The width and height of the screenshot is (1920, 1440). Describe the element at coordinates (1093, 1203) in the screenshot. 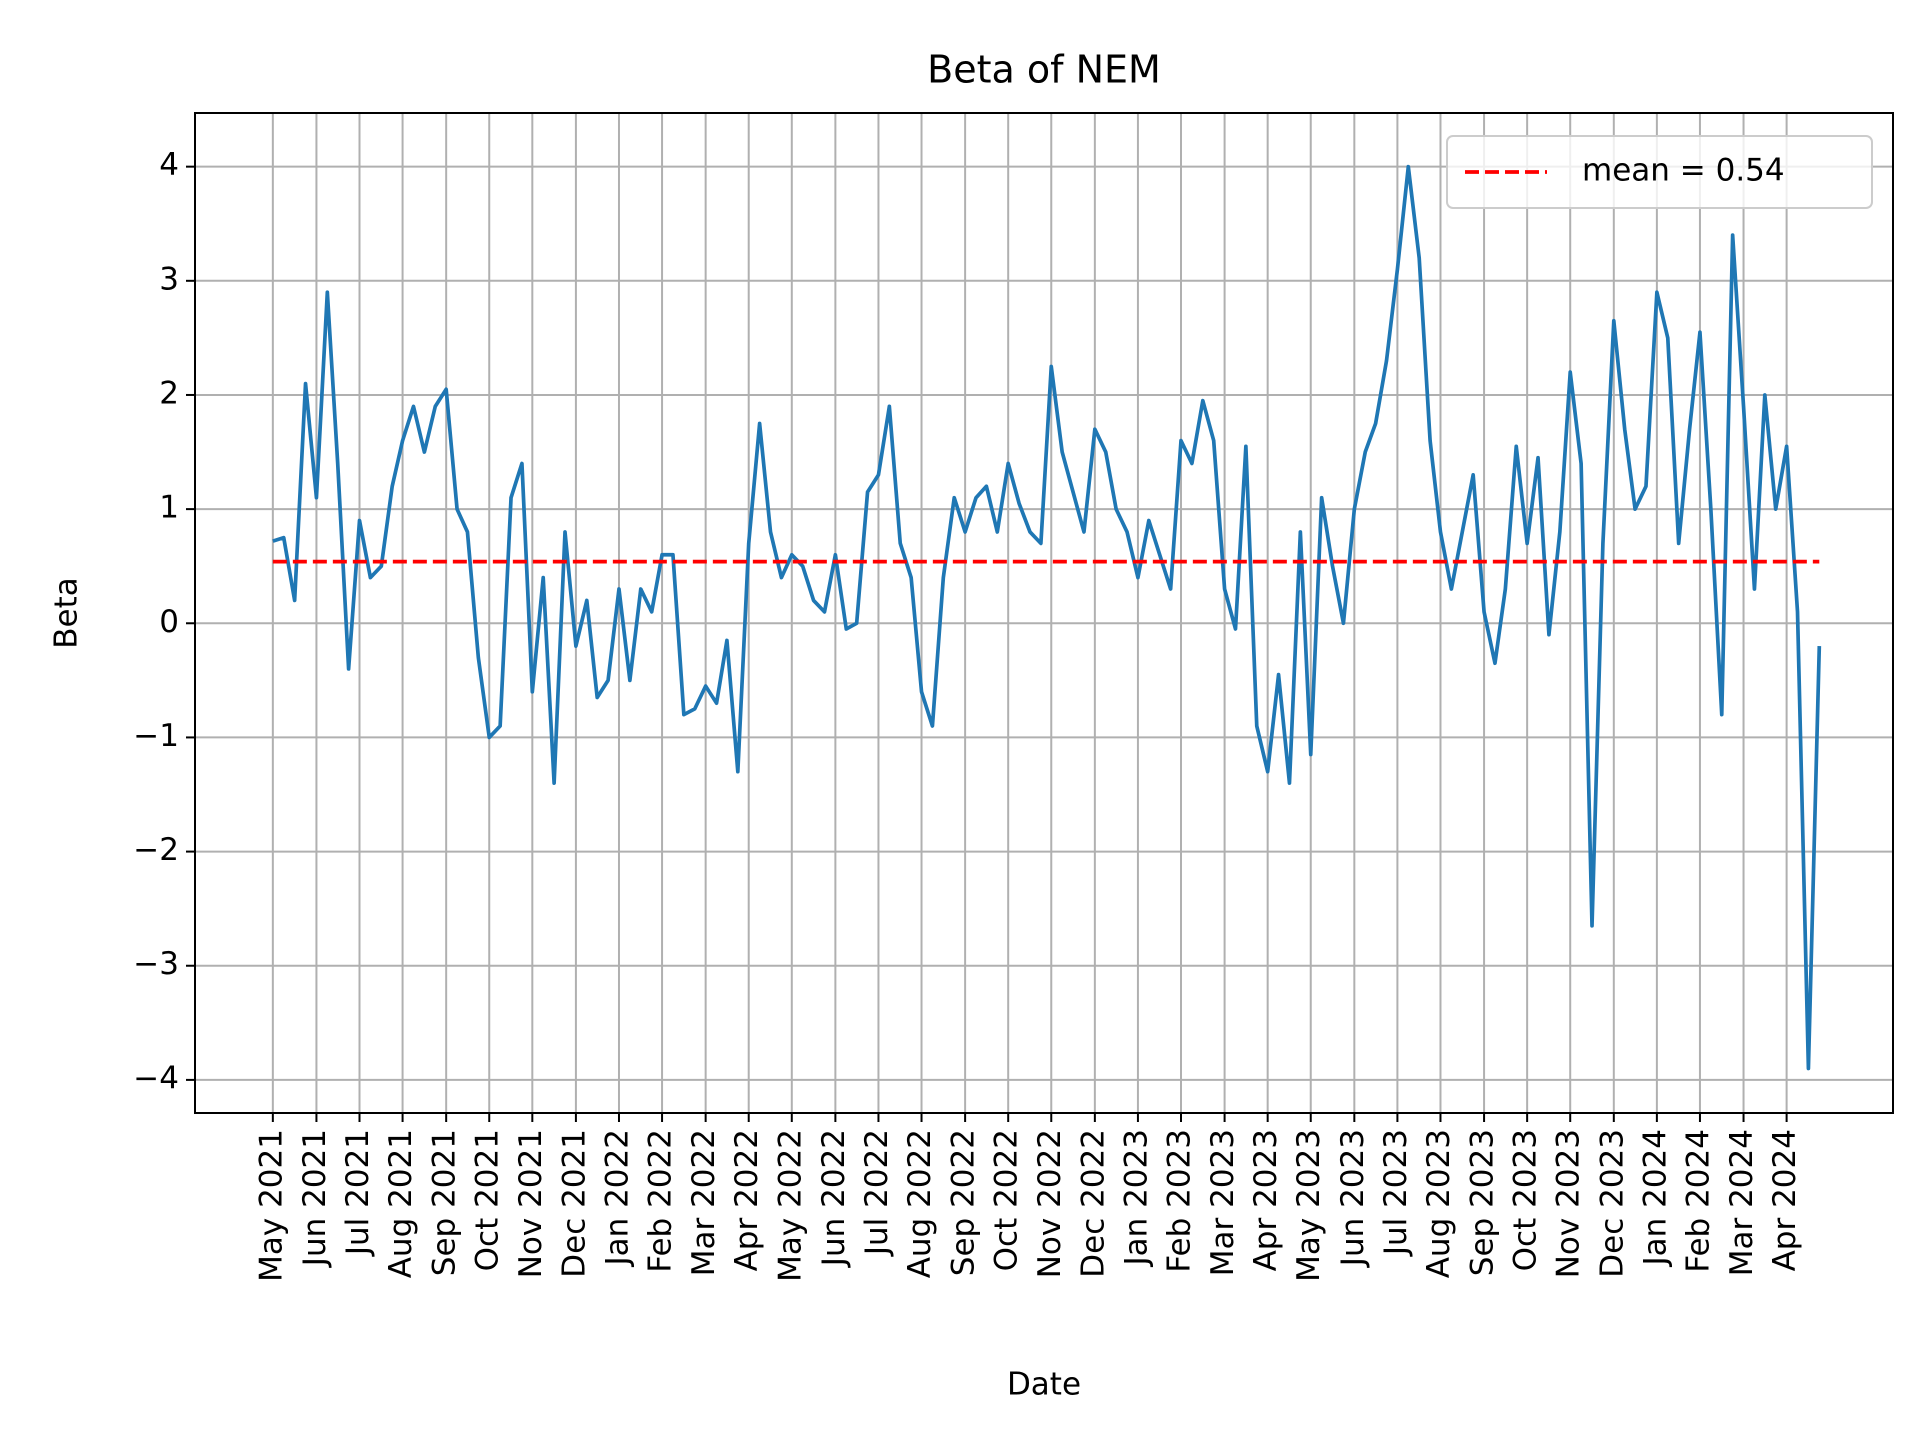

I see `x-tick-label: Dec 2022` at that location.